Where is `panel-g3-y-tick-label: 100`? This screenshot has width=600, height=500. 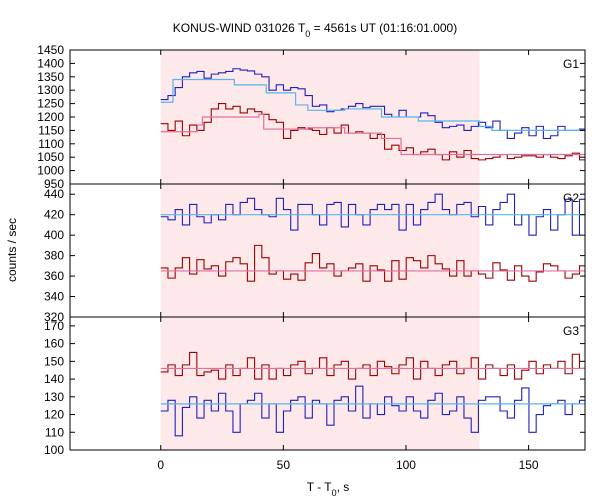
panel-g3-y-tick-label: 100 is located at coordinates (54, 450).